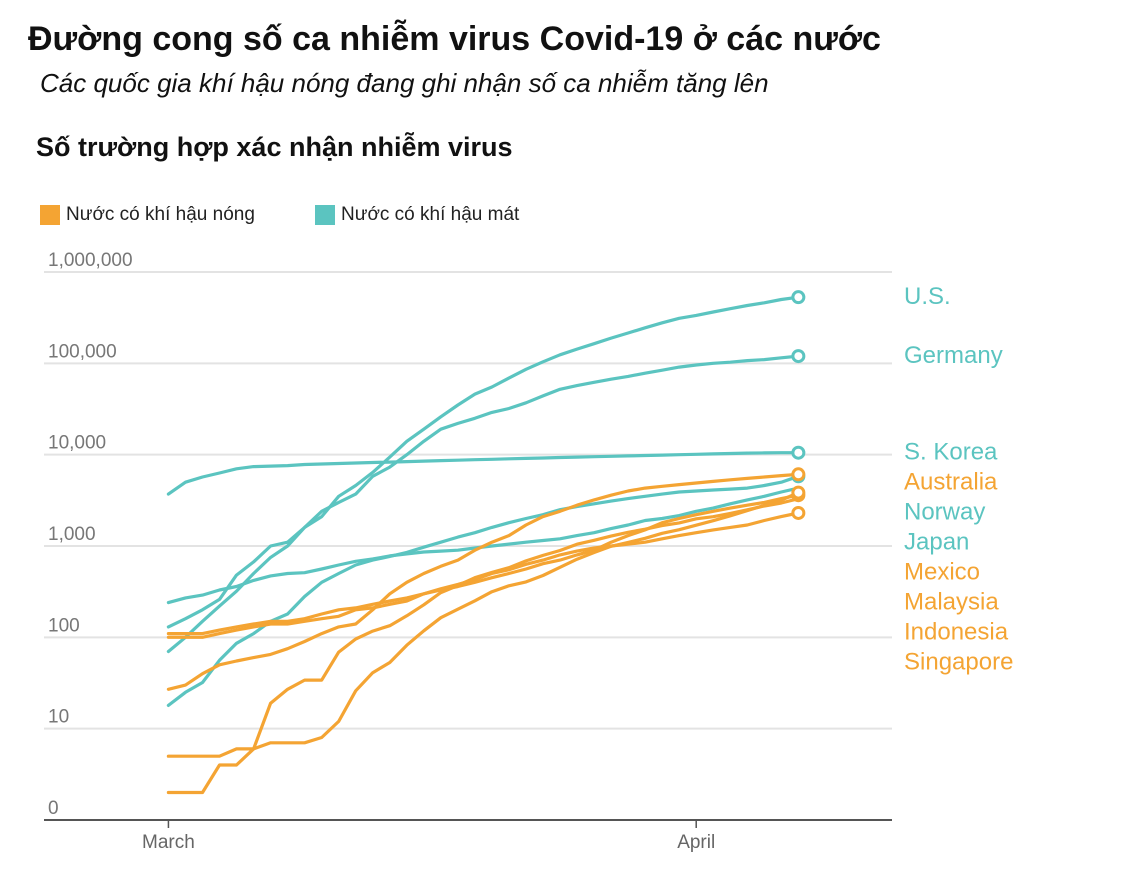 Image resolution: width=1139 pixels, height=883 pixels. What do you see at coordinates (942, 572) in the screenshot?
I see `series-label: Mexico` at bounding box center [942, 572].